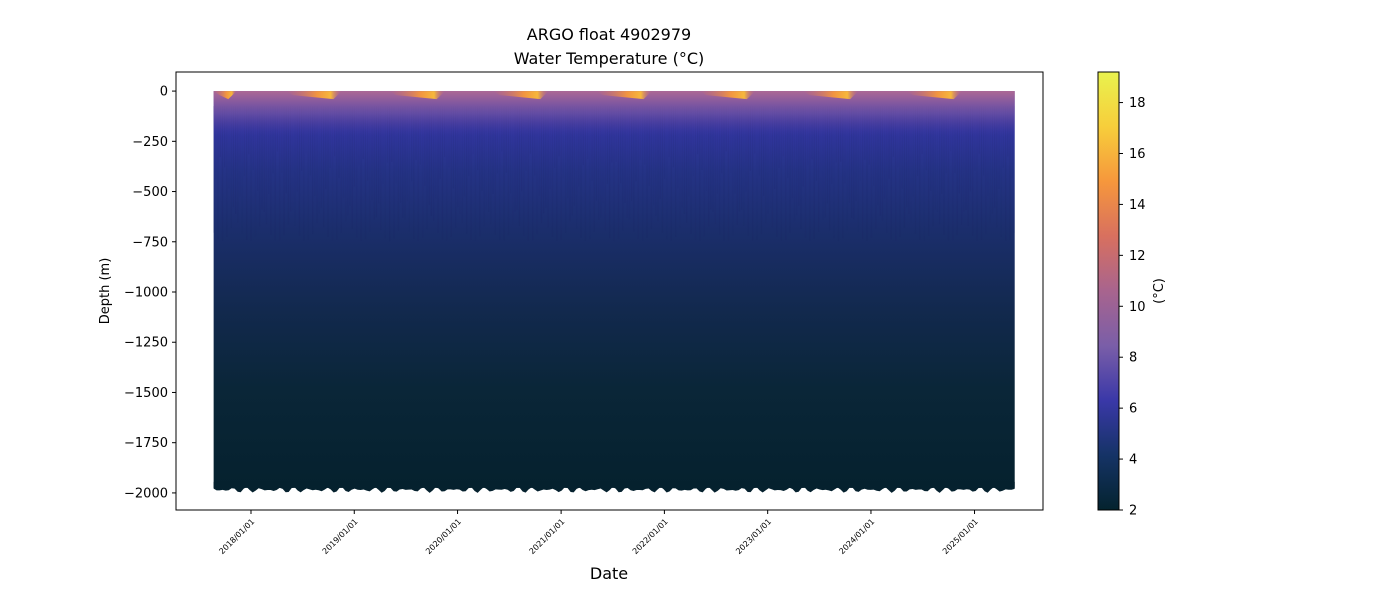  What do you see at coordinates (1159, 291) in the screenshot?
I see `colorbar-label: (°C)` at bounding box center [1159, 291].